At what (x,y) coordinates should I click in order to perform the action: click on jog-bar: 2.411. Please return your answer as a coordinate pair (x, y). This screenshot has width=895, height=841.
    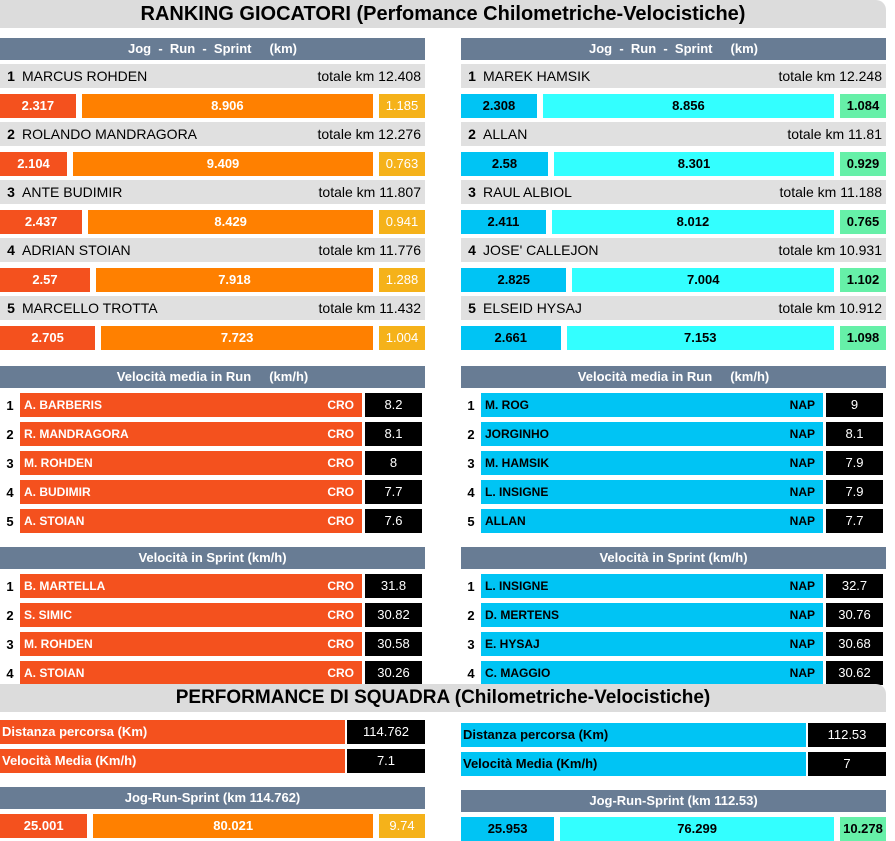
    Looking at the image, I should click on (503, 222).